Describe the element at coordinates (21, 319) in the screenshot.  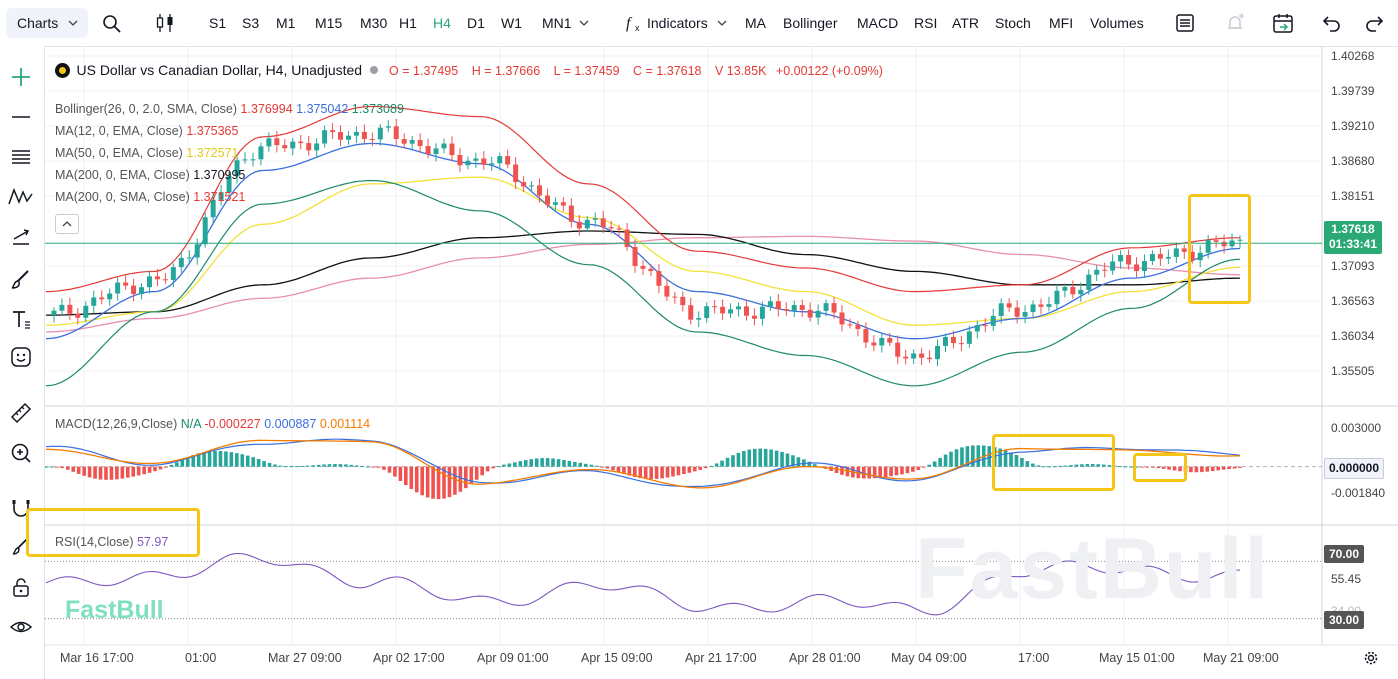
I see `text-tool-icon` at that location.